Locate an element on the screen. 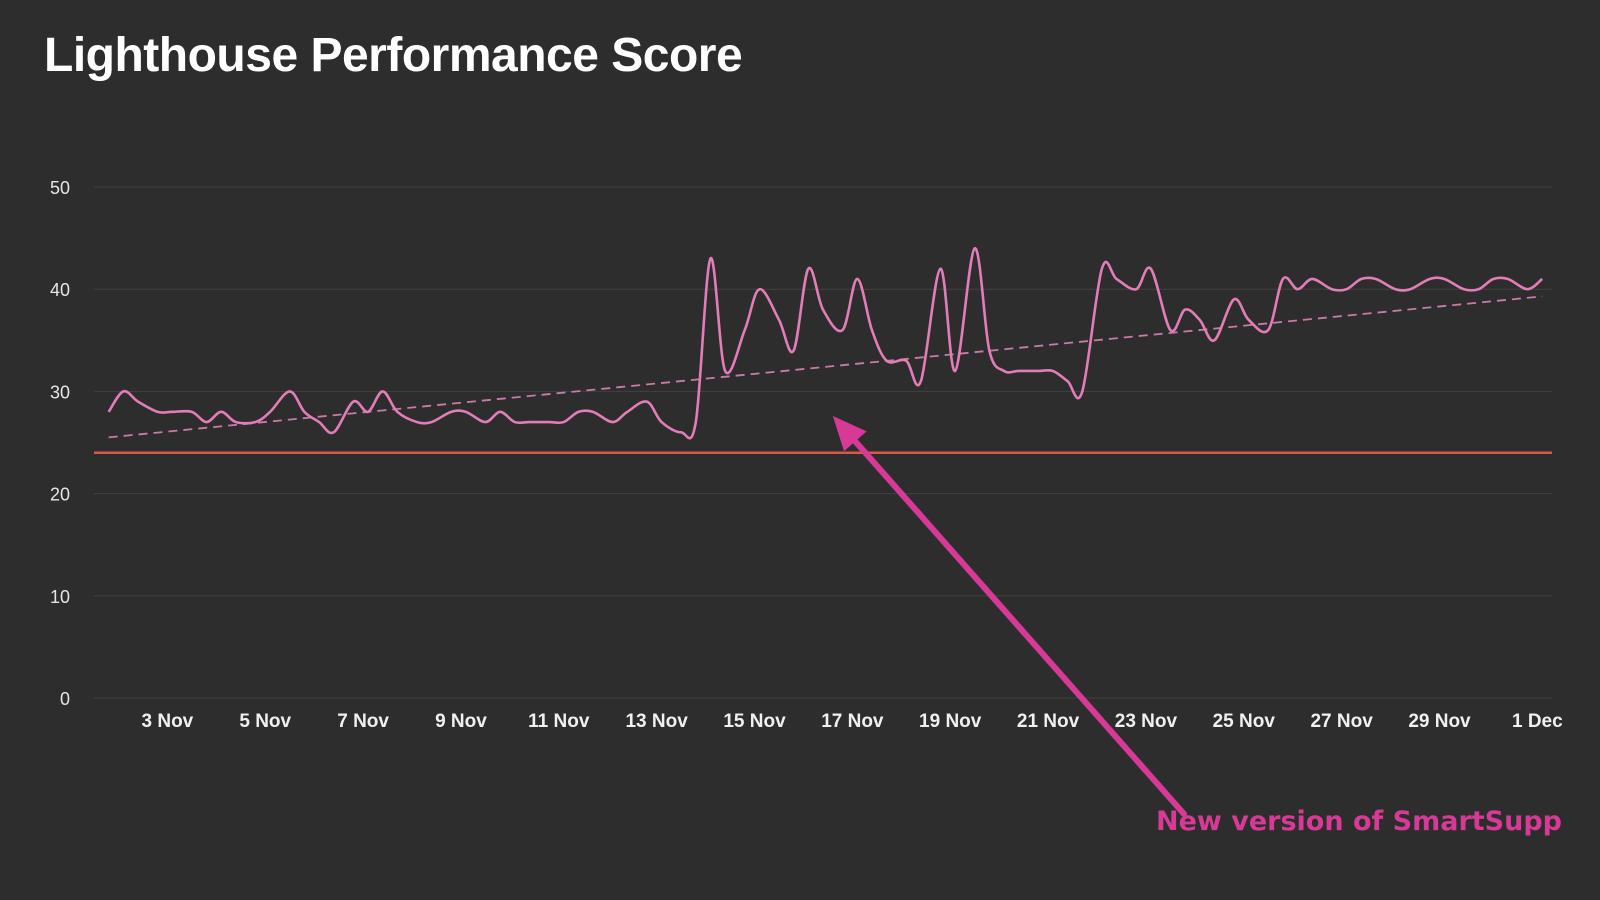 The height and width of the screenshot is (900, 1600). x-tick-label: 1 Dec is located at coordinates (1537, 721).